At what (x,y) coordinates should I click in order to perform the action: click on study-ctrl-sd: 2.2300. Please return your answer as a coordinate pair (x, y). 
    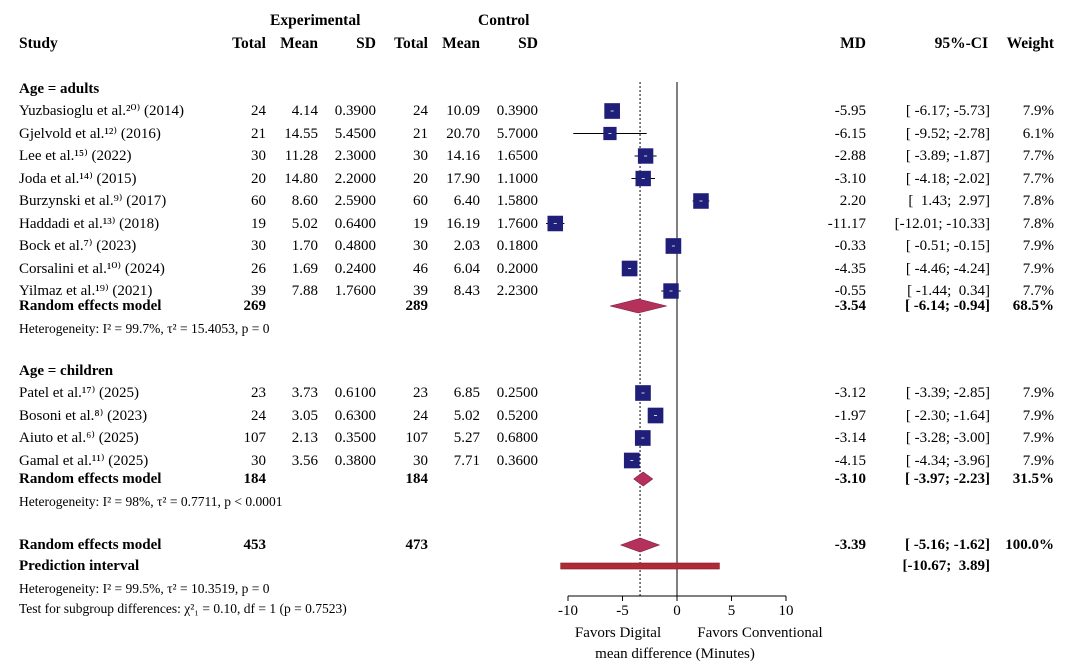
    Looking at the image, I should click on (517, 291).